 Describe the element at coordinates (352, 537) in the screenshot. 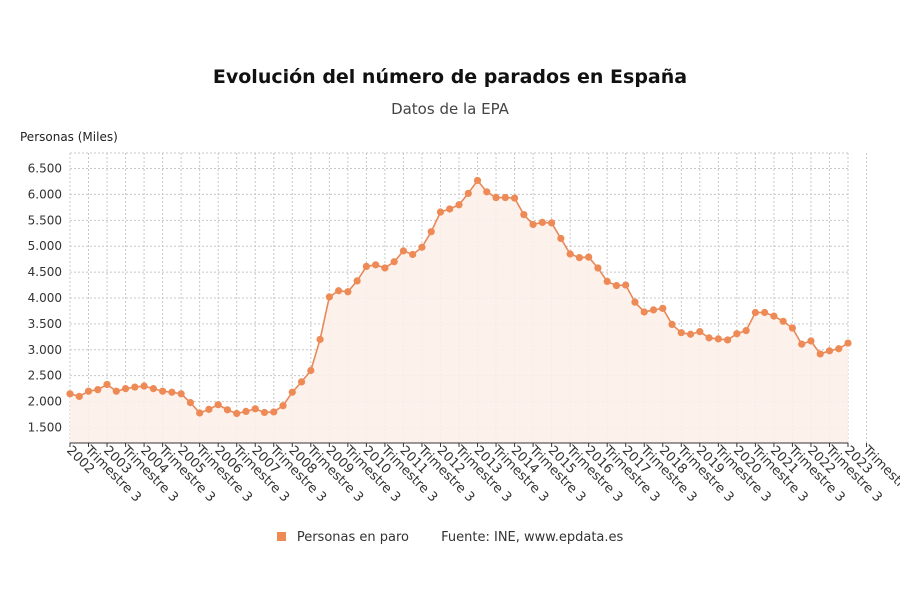

I see `legend-series-label: Personas en paro` at that location.